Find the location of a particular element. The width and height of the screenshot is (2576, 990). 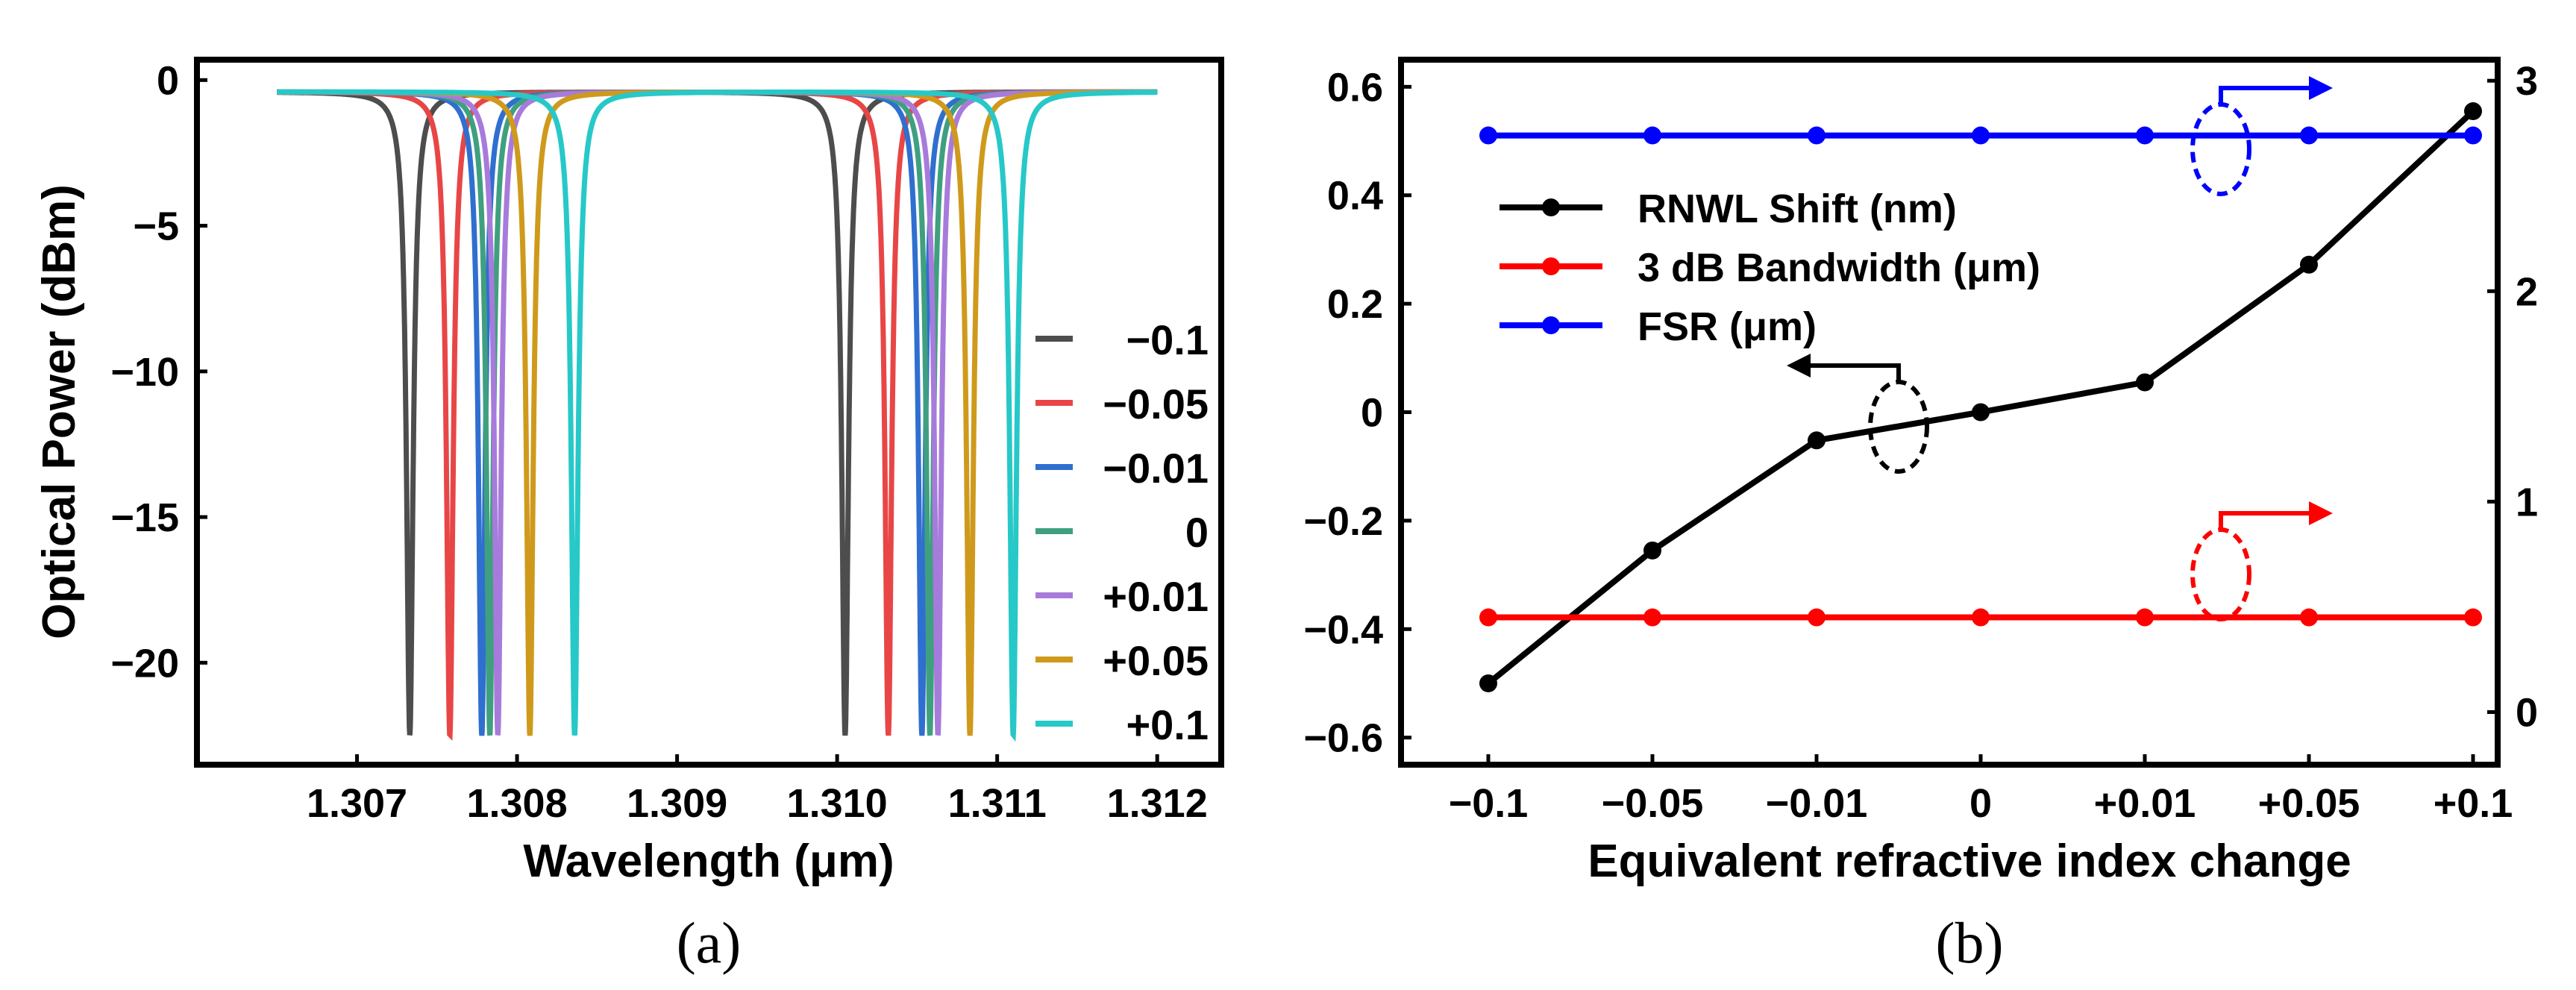

x-tick-label-6: +0.1 is located at coordinates (2473, 804).